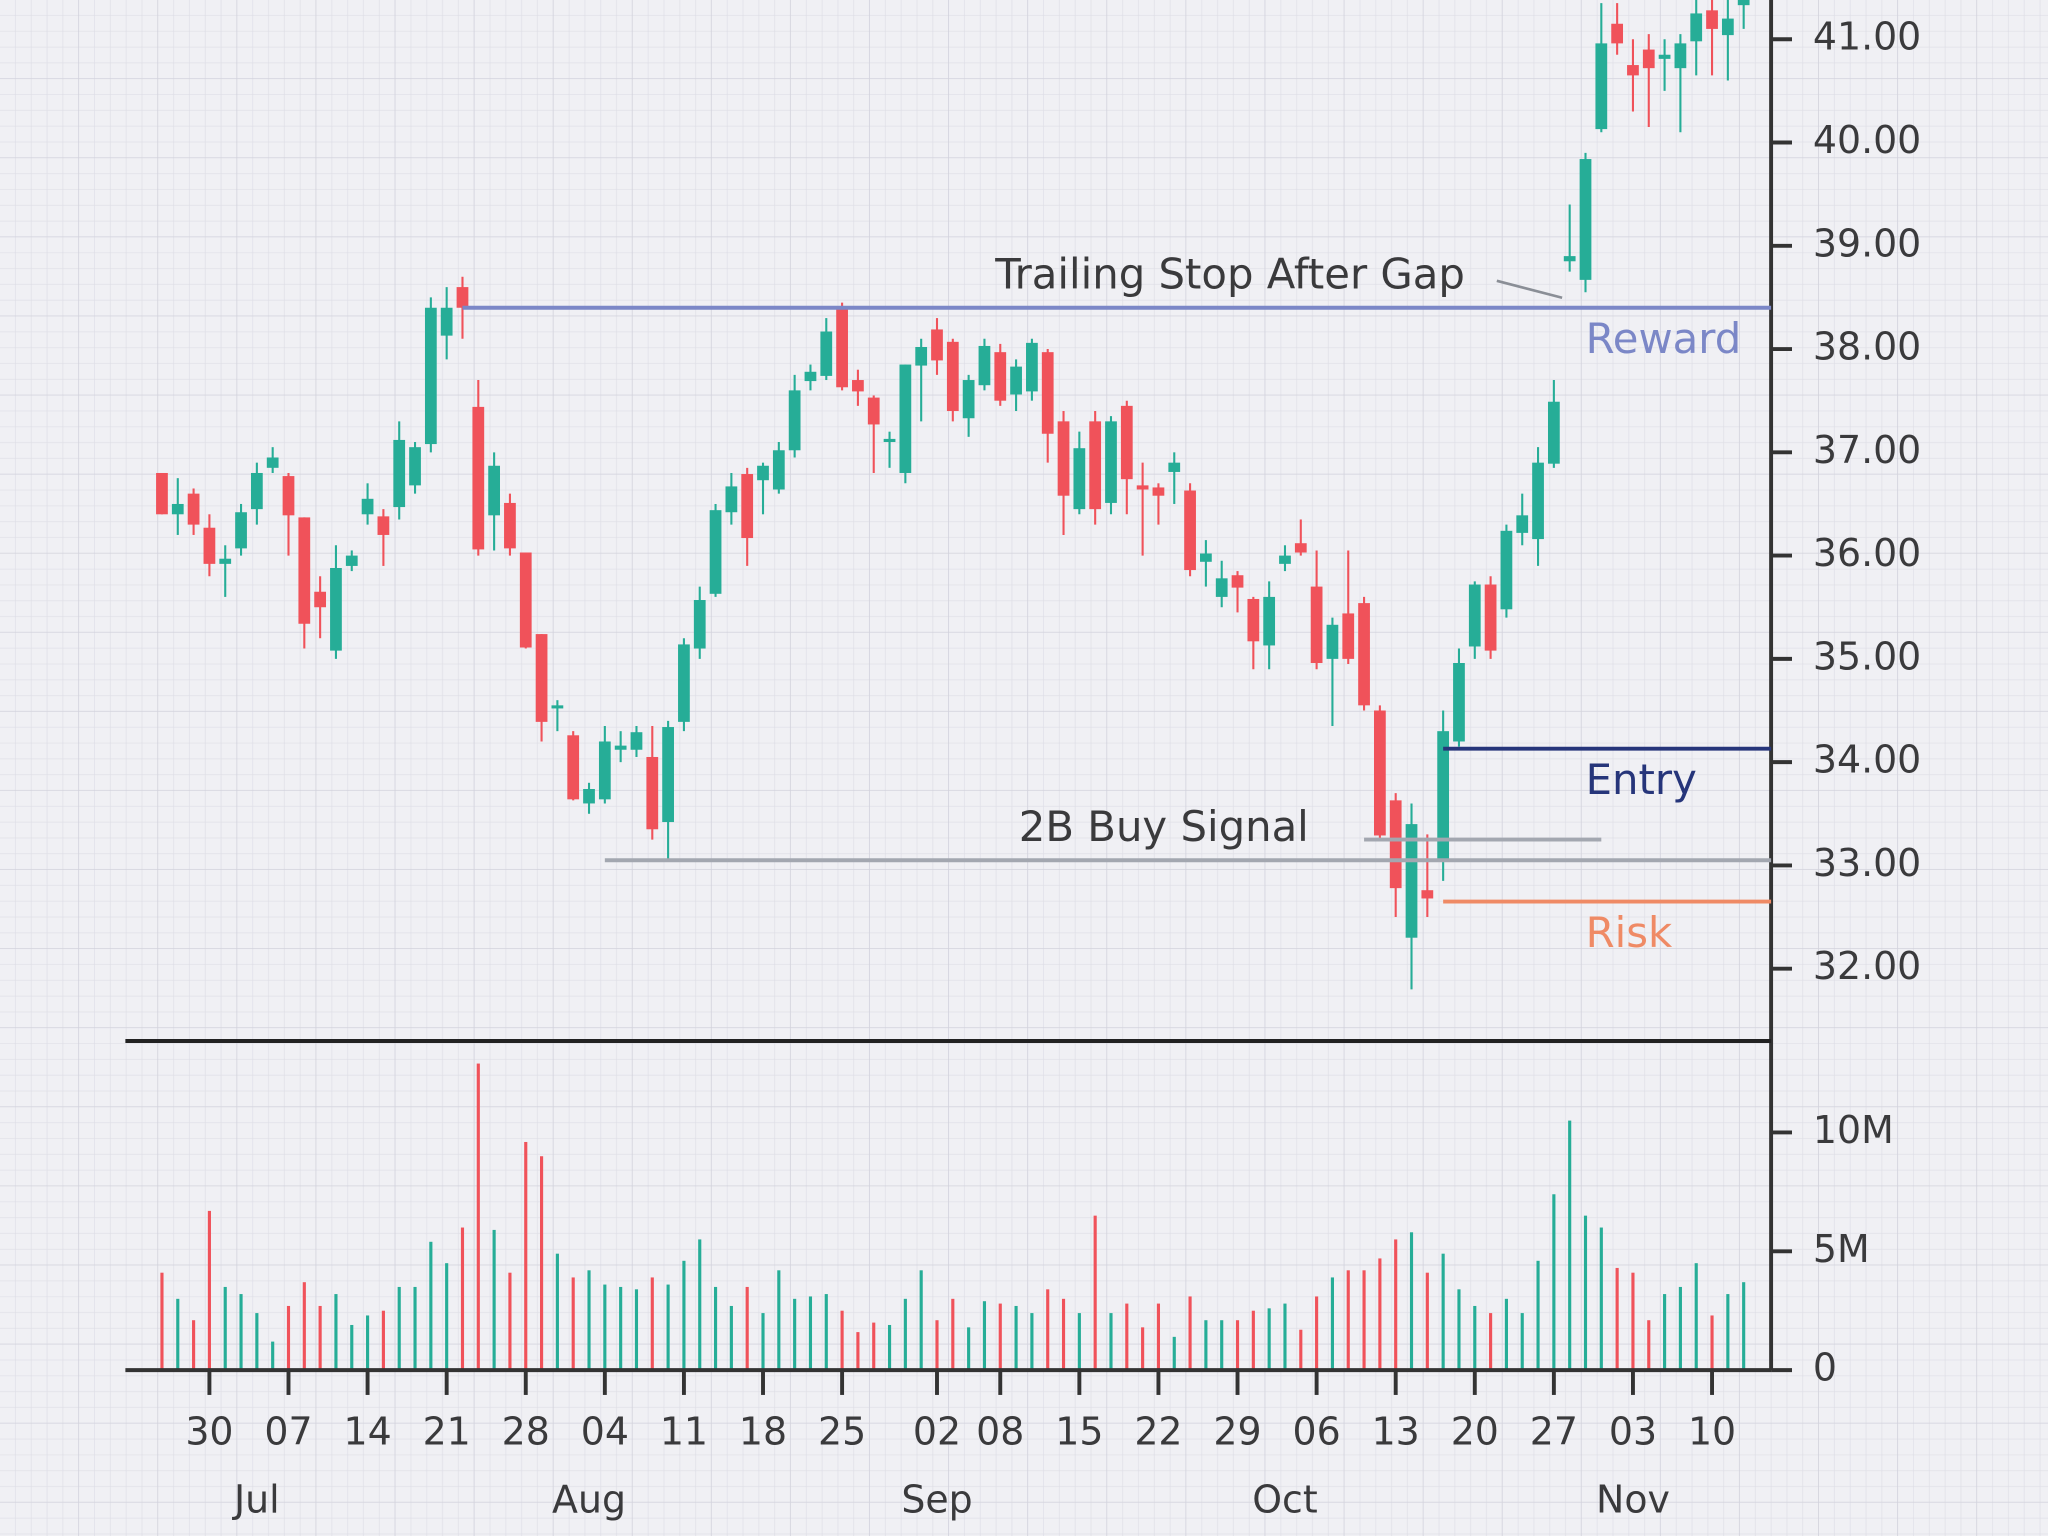 The width and height of the screenshot is (2048, 1536). Describe the element at coordinates (1629, 932) in the screenshot. I see `level-label: Risk` at that location.